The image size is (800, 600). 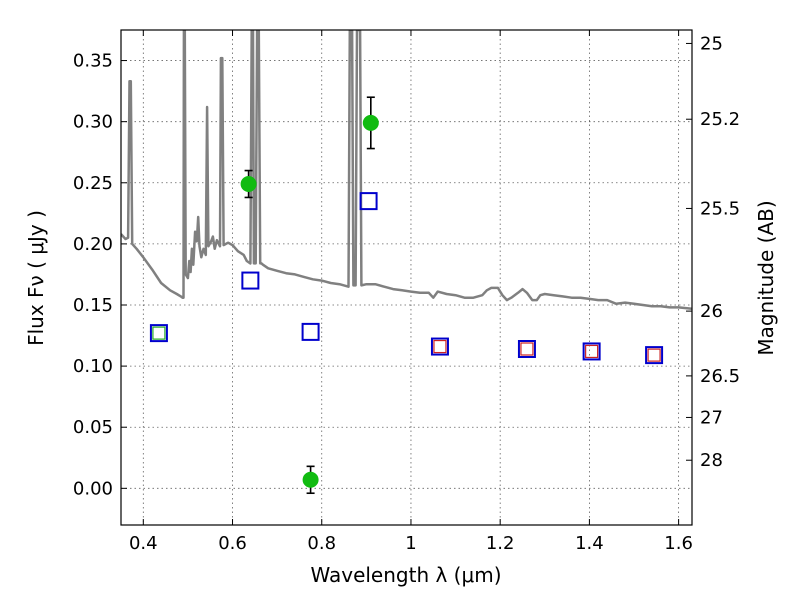 What do you see at coordinates (589, 543) in the screenshot?
I see `x-tick-label: 1.4` at bounding box center [589, 543].